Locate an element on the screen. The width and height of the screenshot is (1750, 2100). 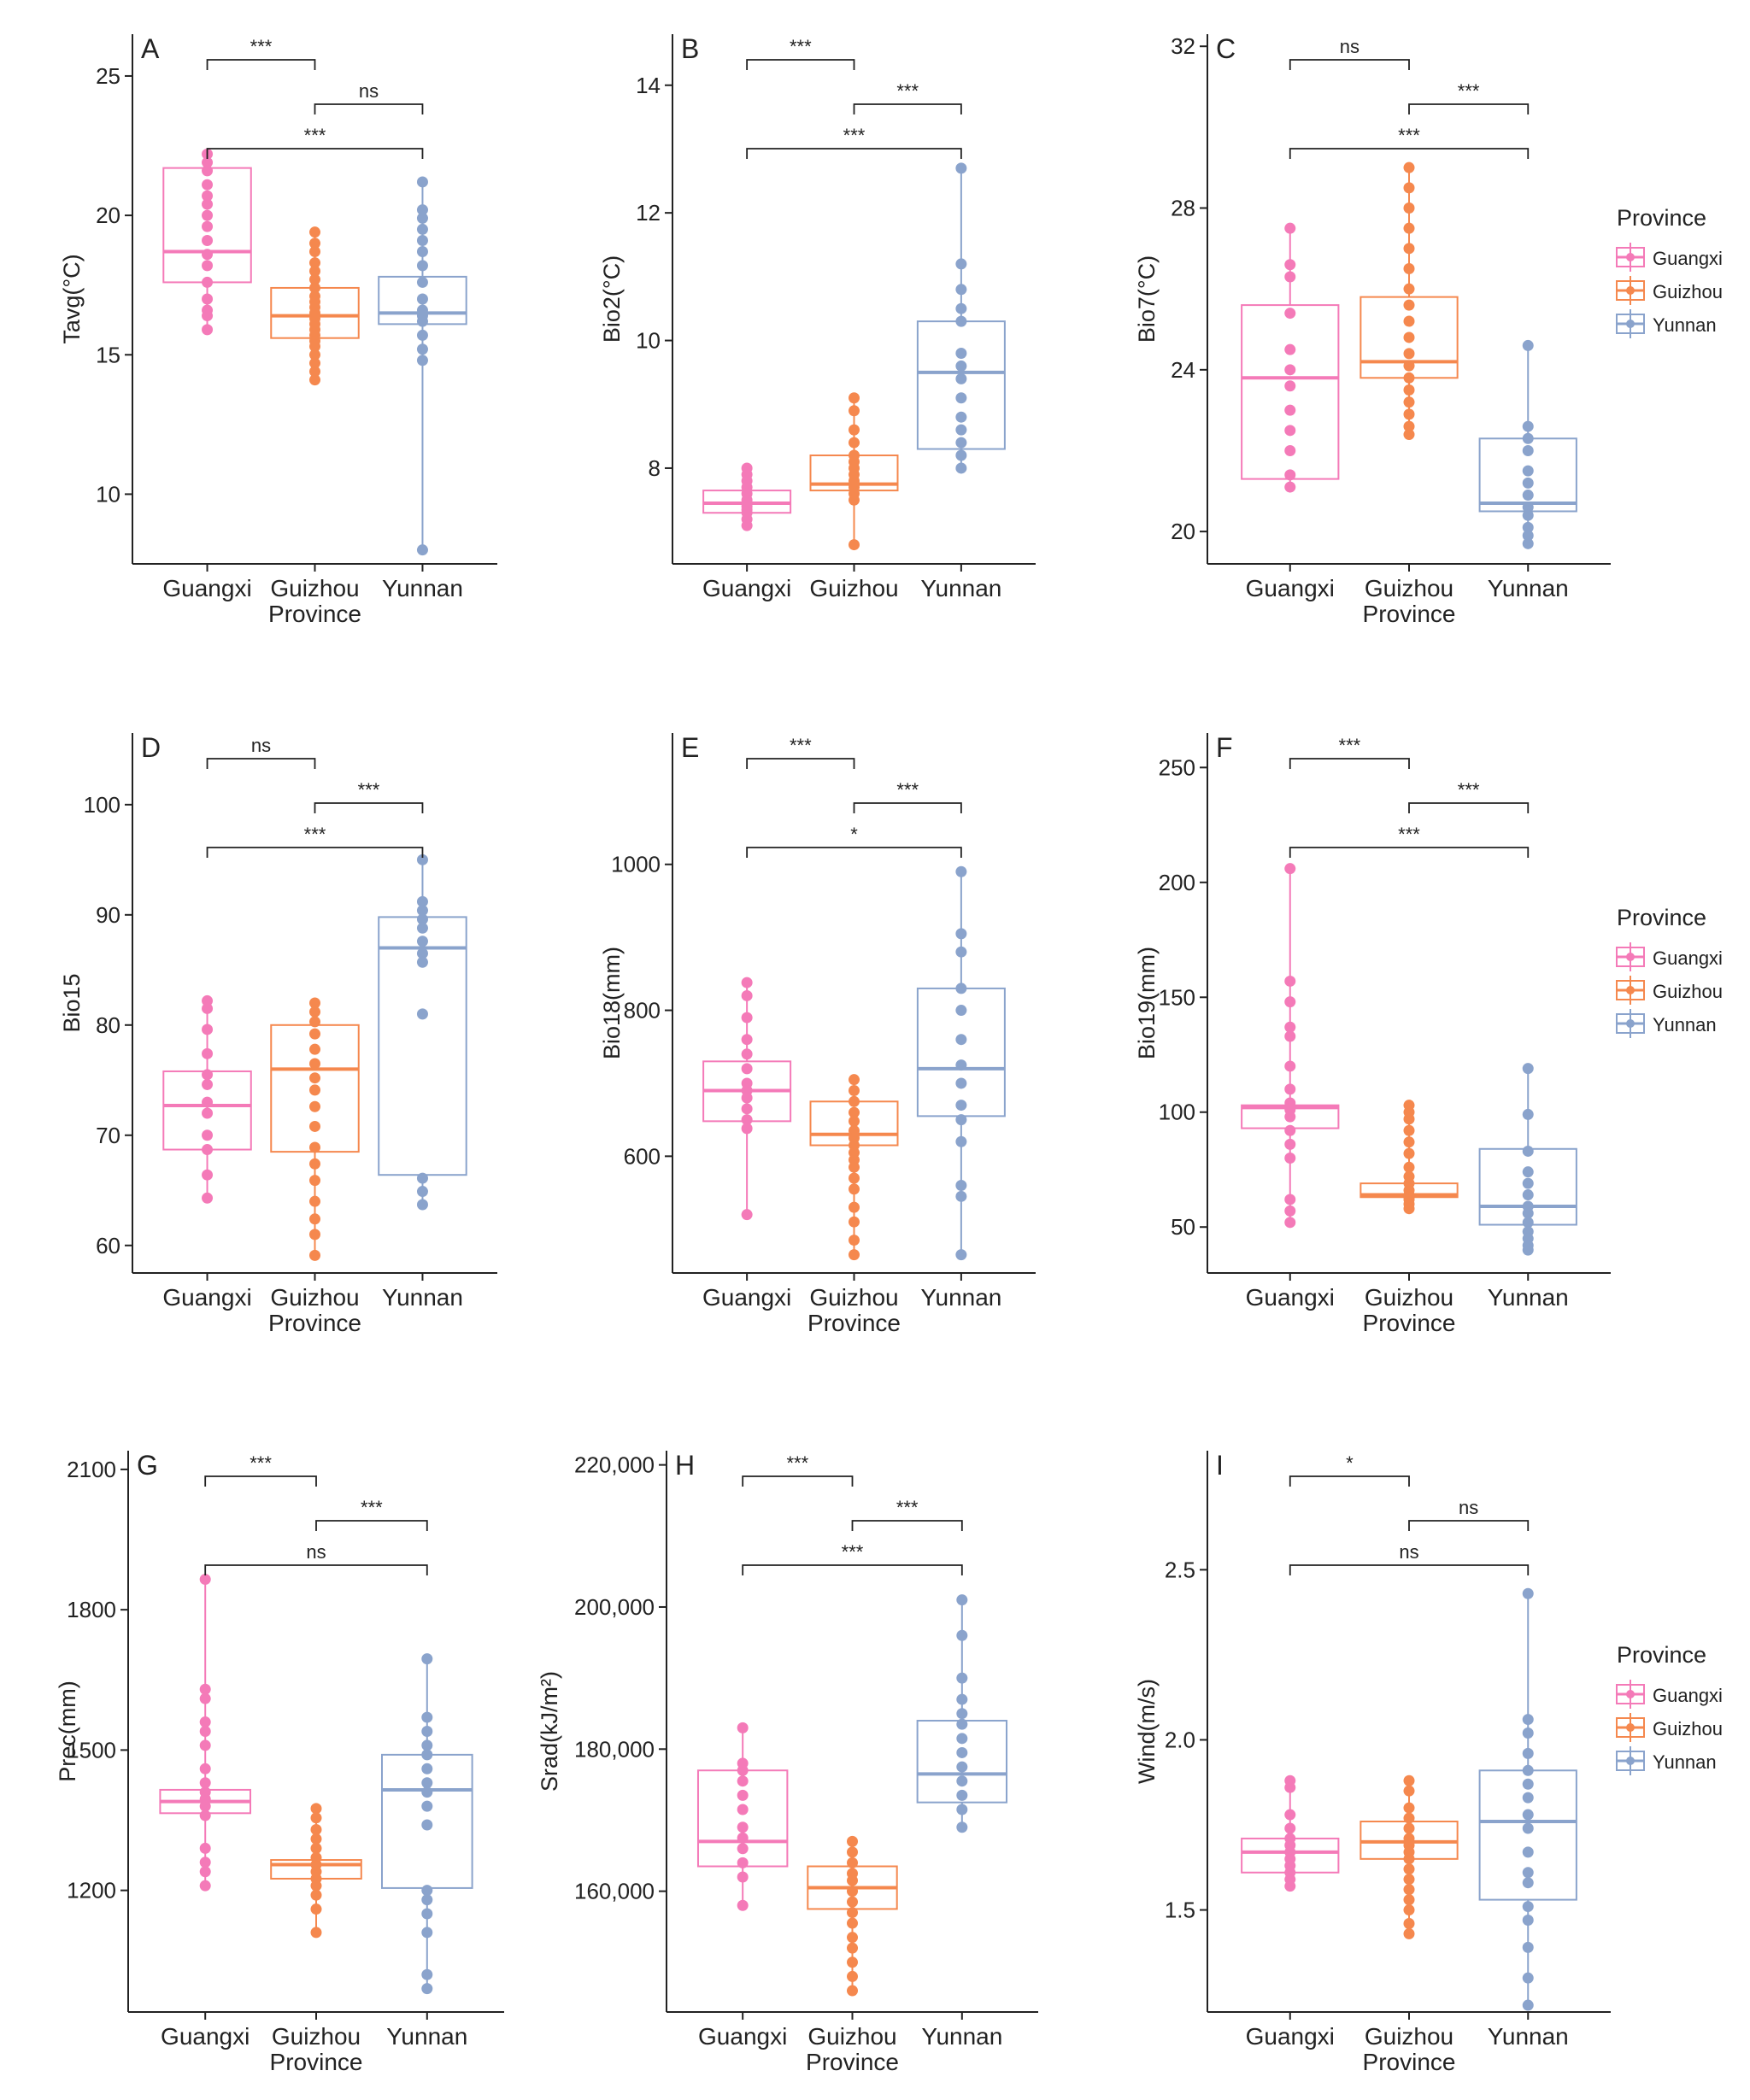
y-tick-label: 200,000 is located at coordinates (614, 1607).